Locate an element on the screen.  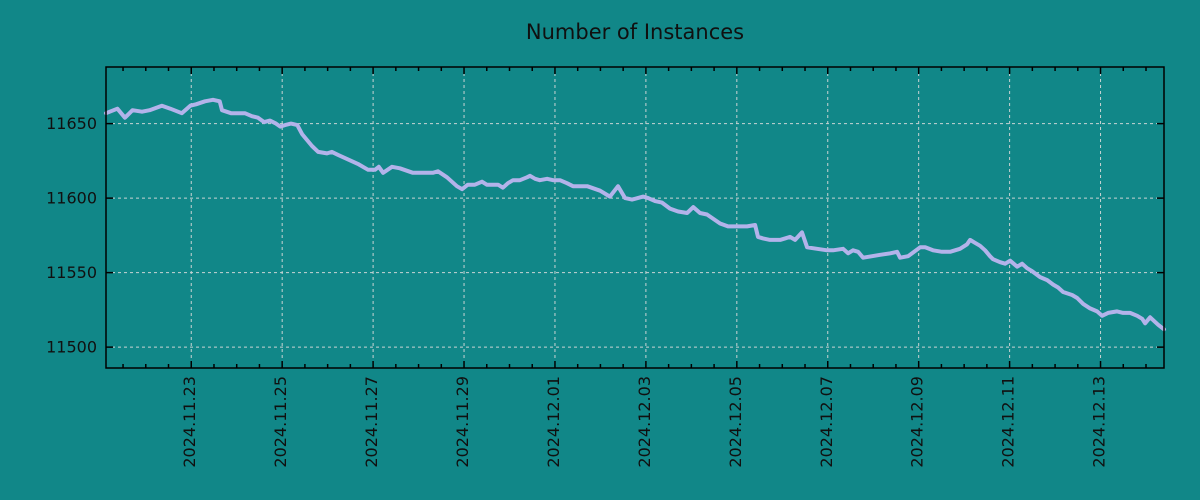
x-tick-label: 2024.11.29 is located at coordinates (462, 422).